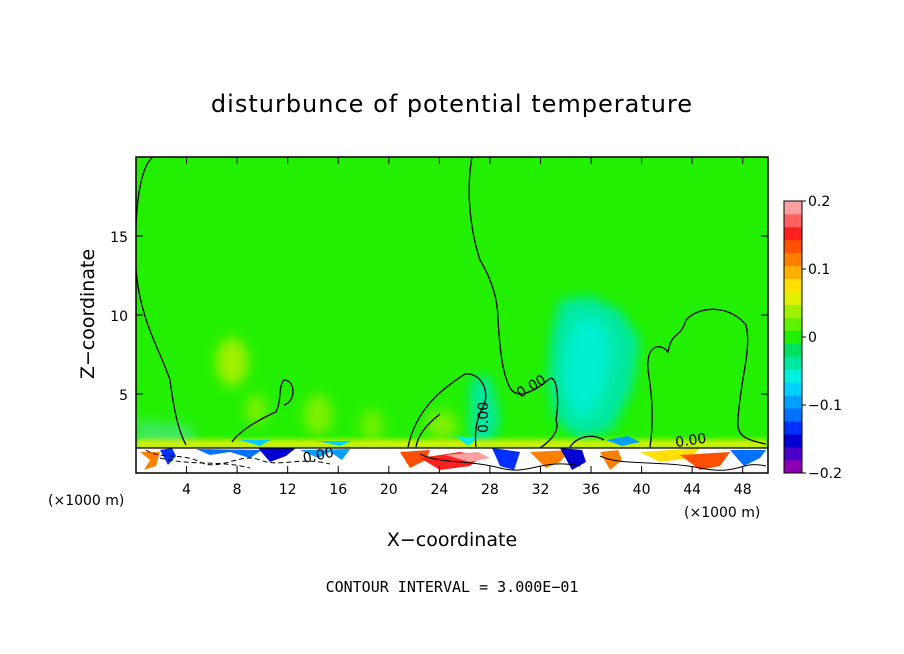 The image size is (904, 654). I want to click on x-tick-label: 4, so click(186, 490).